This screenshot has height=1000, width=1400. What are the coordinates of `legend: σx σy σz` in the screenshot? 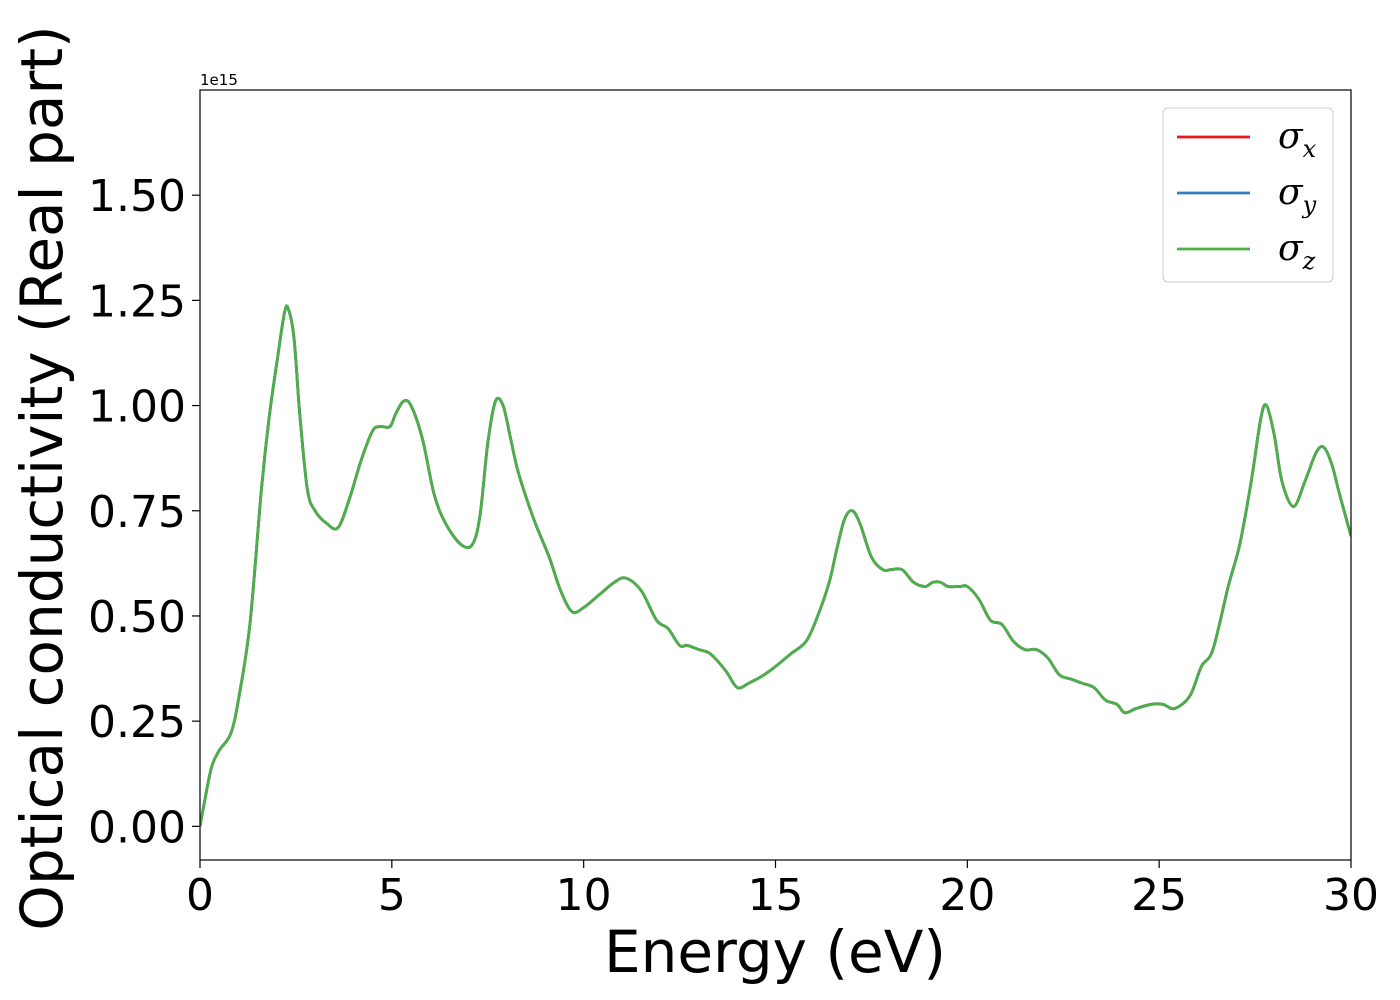 It's located at (1248, 195).